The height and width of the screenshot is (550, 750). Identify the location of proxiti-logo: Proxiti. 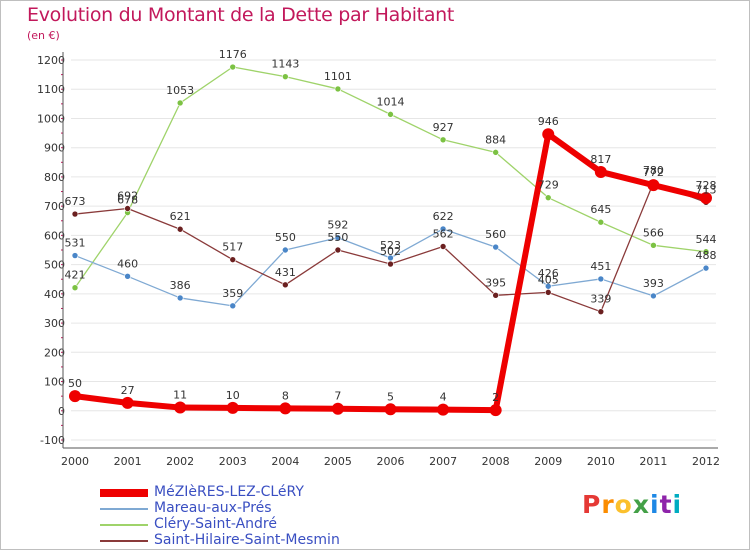
(632, 504).